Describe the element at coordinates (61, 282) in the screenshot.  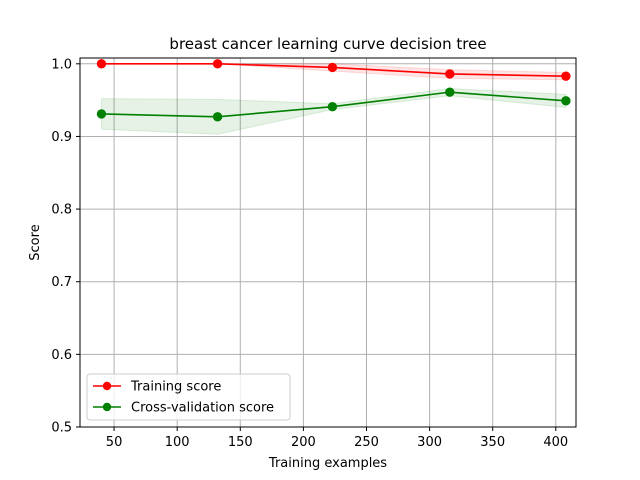
I see `y-tick-label: 0.7` at that location.